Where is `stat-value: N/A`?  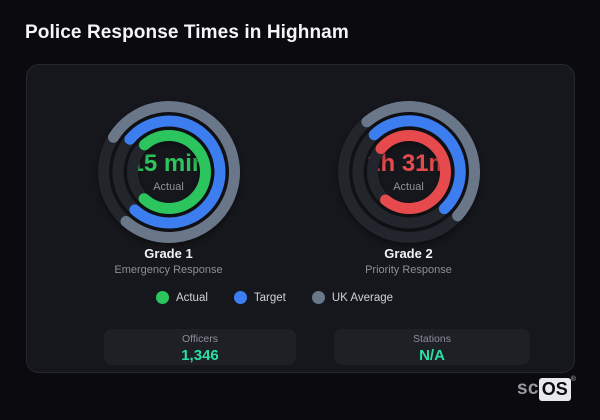
stat-value: N/A is located at coordinates (432, 355).